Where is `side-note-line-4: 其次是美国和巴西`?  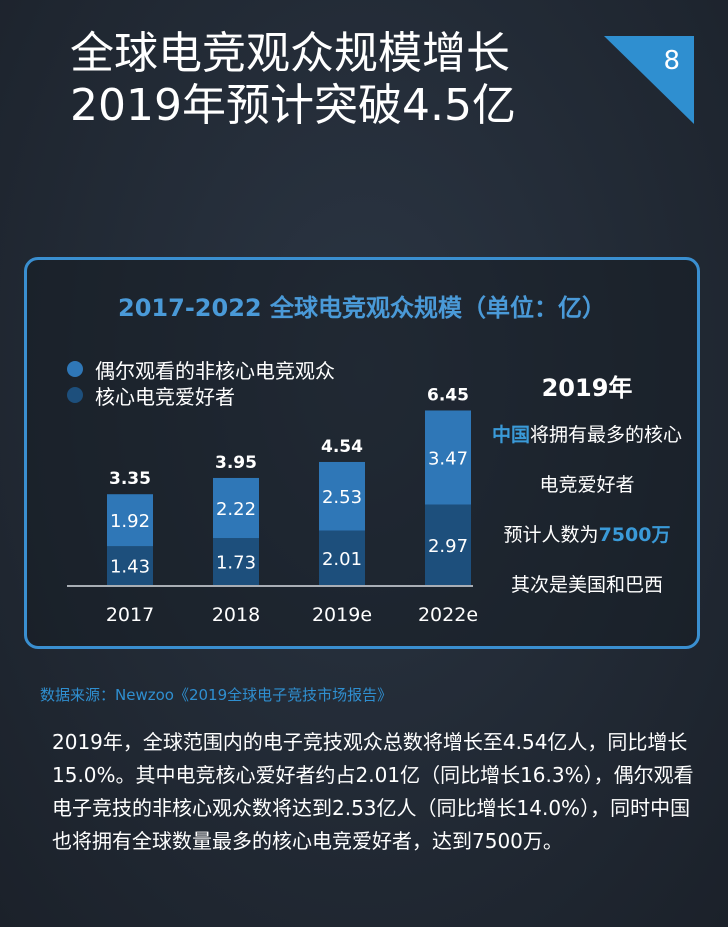
side-note-line-4: 其次是美国和巴西 is located at coordinates (586, 585).